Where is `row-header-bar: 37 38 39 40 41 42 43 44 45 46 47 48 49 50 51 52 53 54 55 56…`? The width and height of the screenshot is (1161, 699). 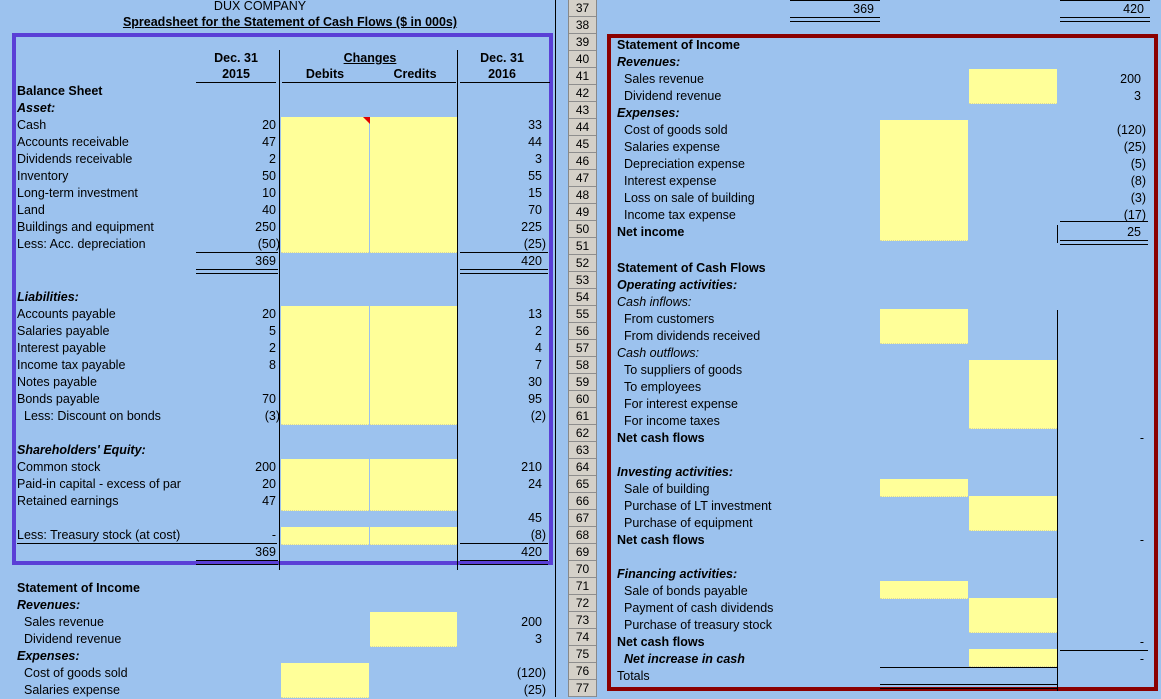 row-header-bar: 37 38 39 40 41 42 43 44 45 46 47 48 49 50 51 52 53 54 55 56… is located at coordinates (582, 348).